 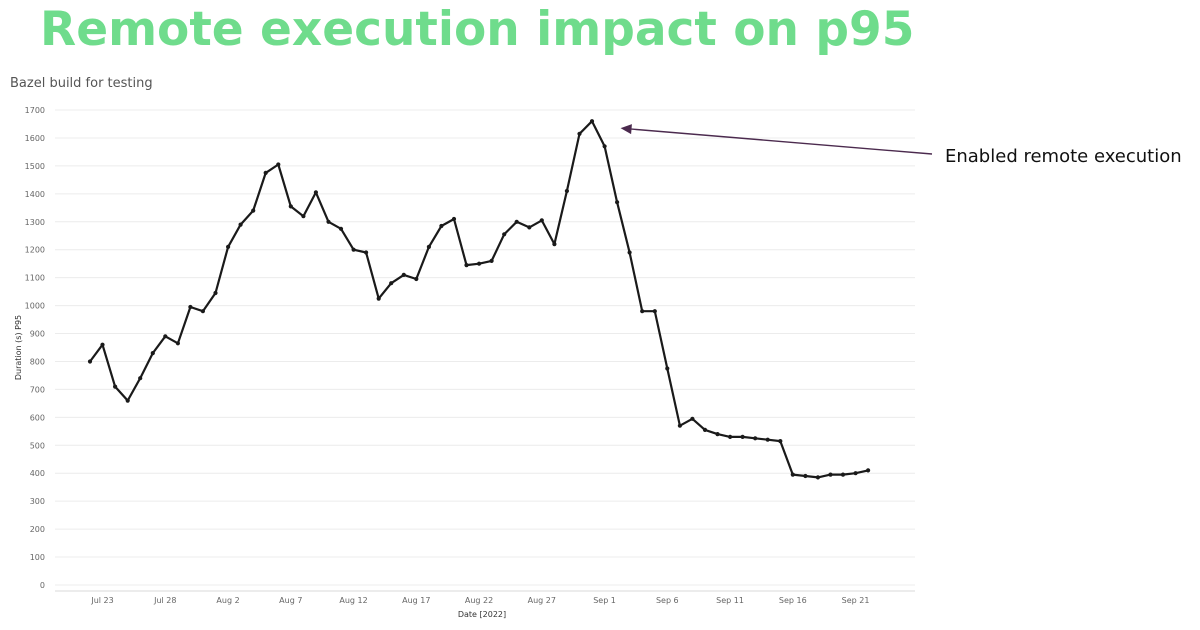 I want to click on x-tick-label: Jul 23, so click(x=101, y=600).